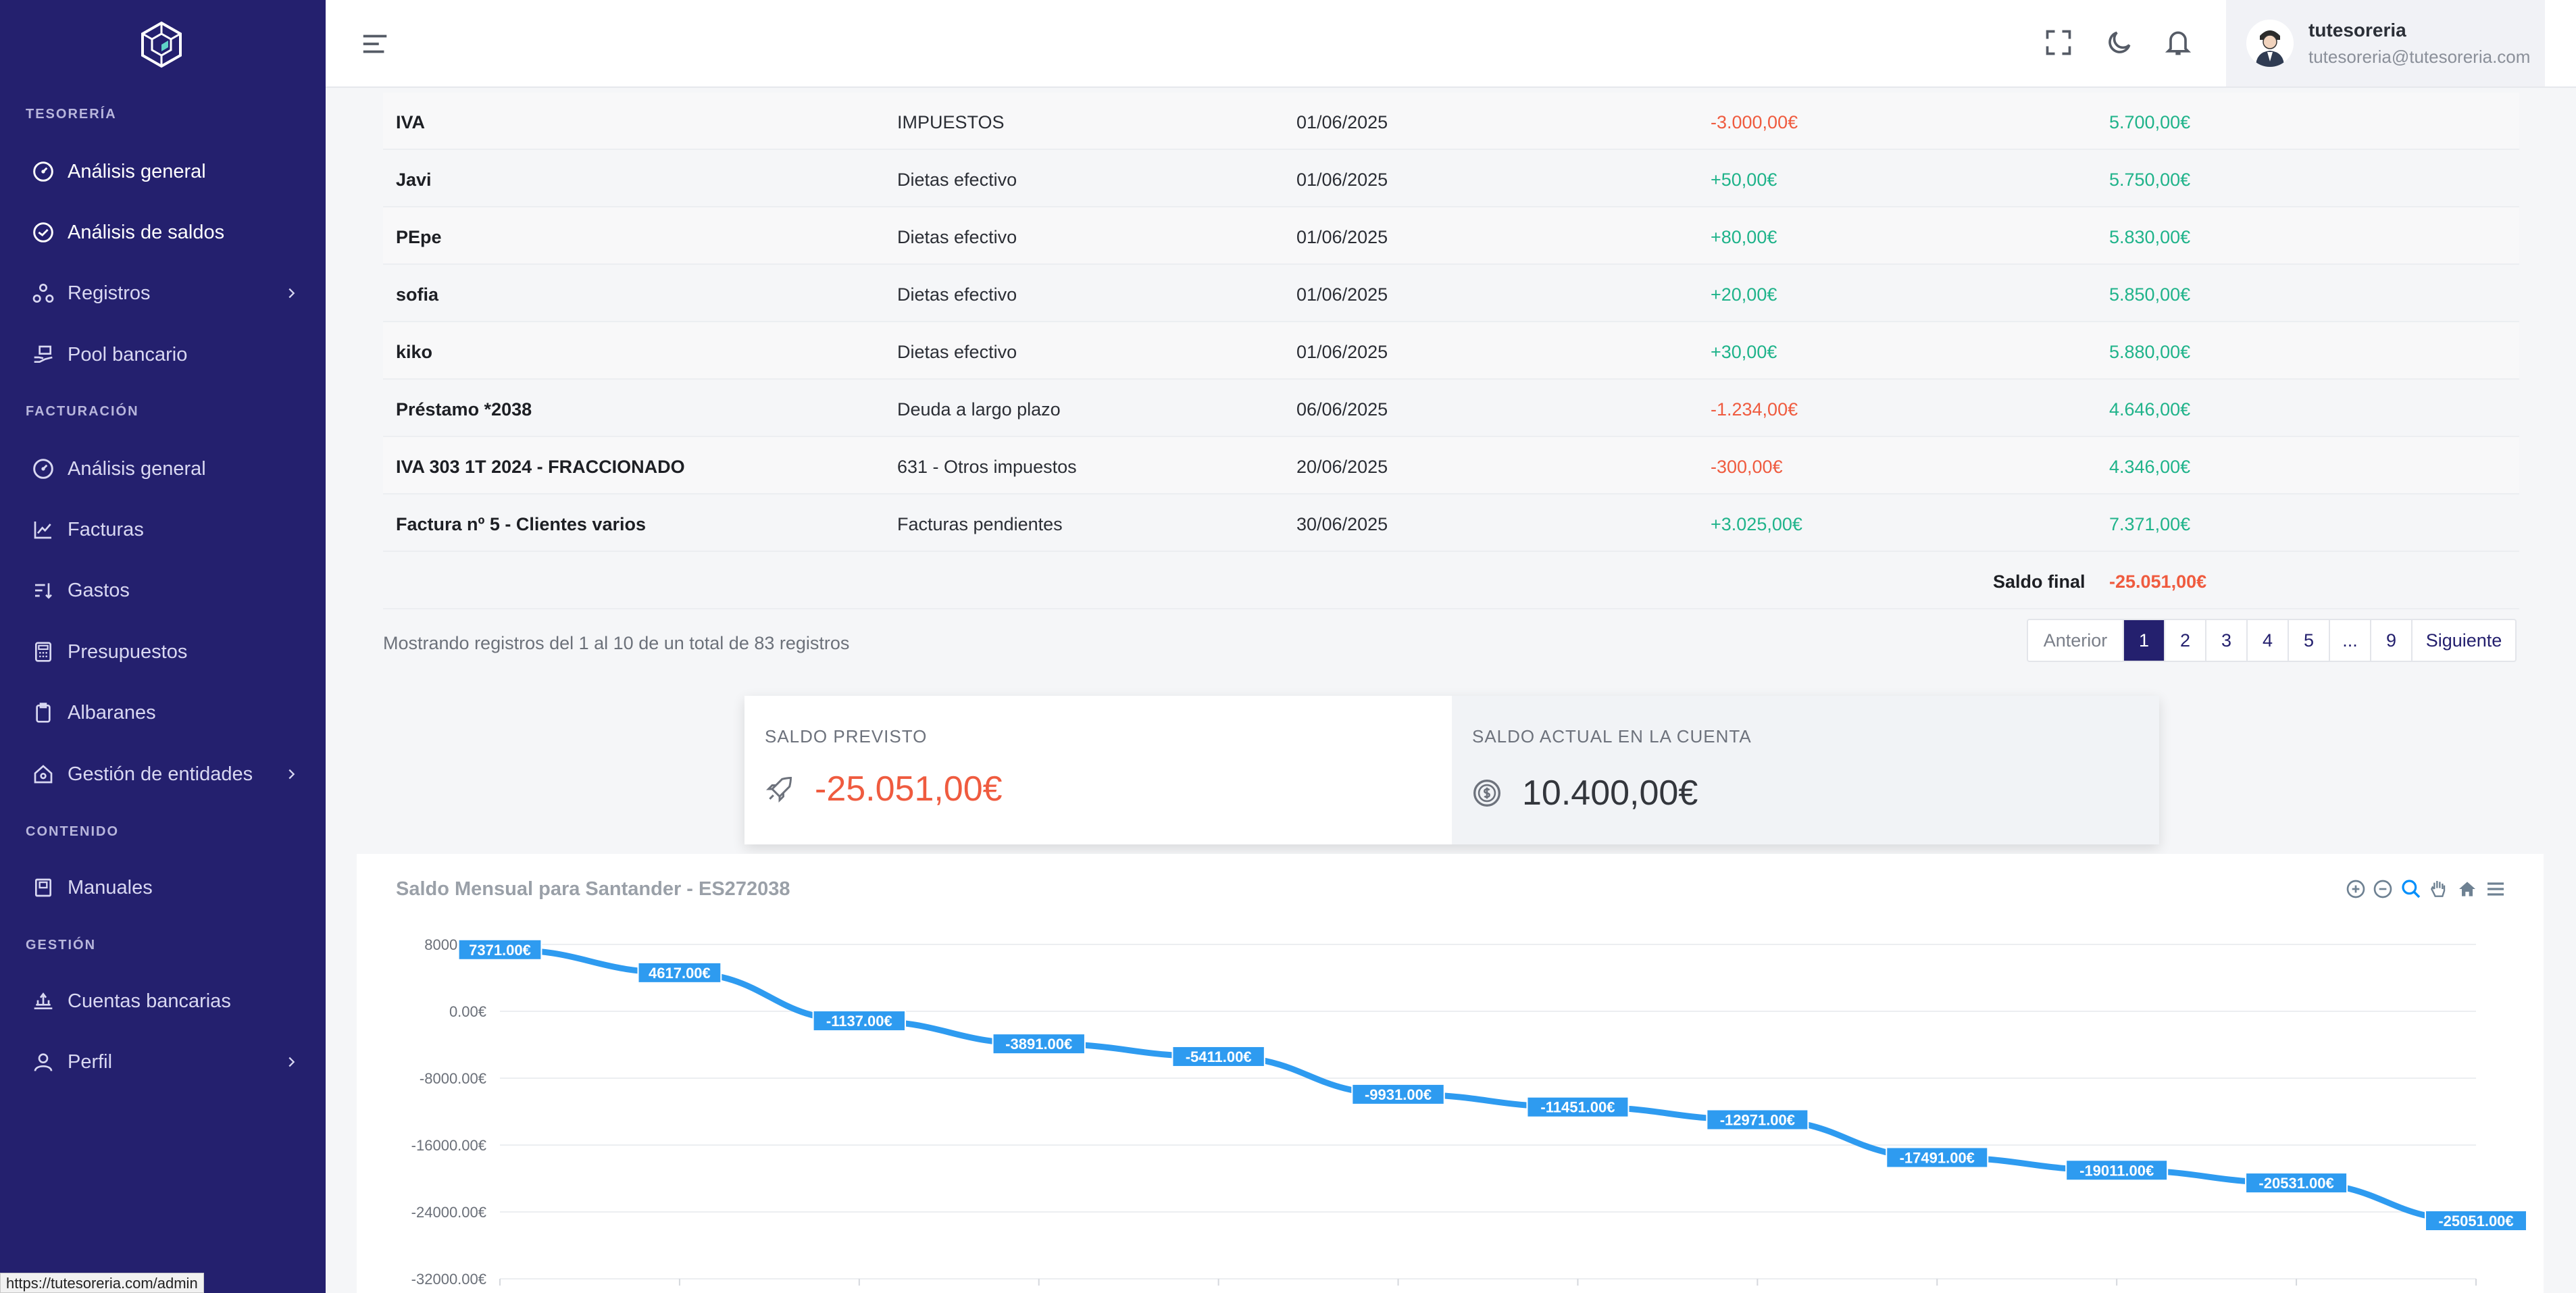 The image size is (2576, 1293). I want to click on cell-concepto: IVA 303 1T 2024 - FRACCIONADO, so click(540, 467).